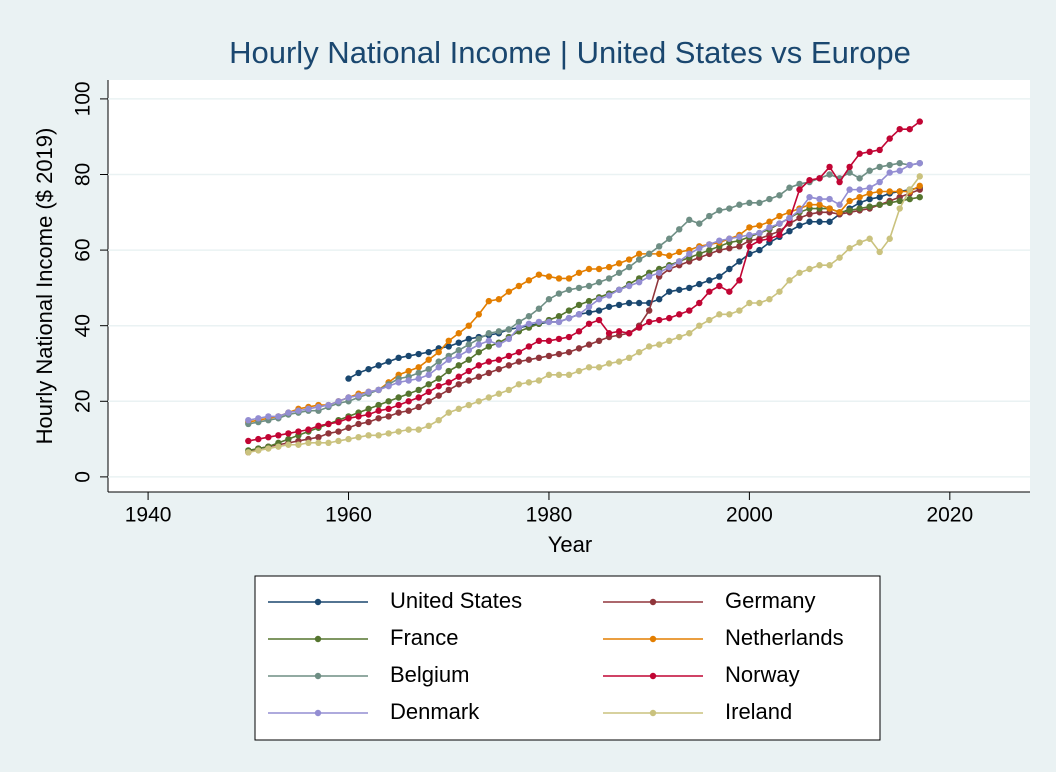  Describe the element at coordinates (435, 711) in the screenshot. I see `legend-label: Denmark` at that location.